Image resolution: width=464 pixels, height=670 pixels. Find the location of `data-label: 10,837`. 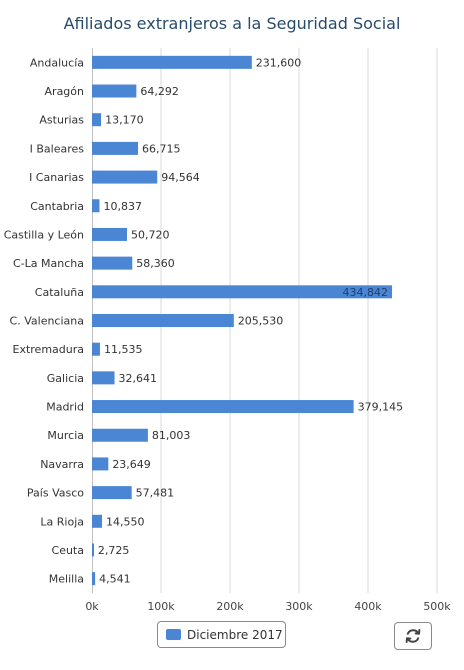

data-label: 10,837 is located at coordinates (122, 206).